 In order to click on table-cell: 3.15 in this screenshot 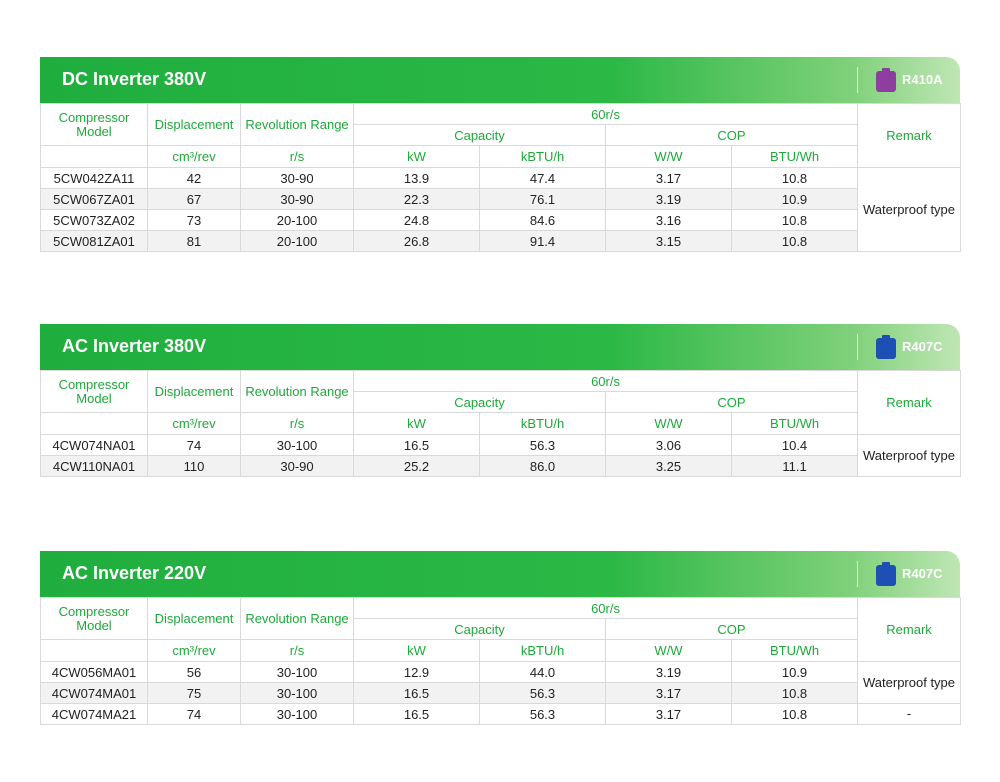, I will do `click(668, 241)`.